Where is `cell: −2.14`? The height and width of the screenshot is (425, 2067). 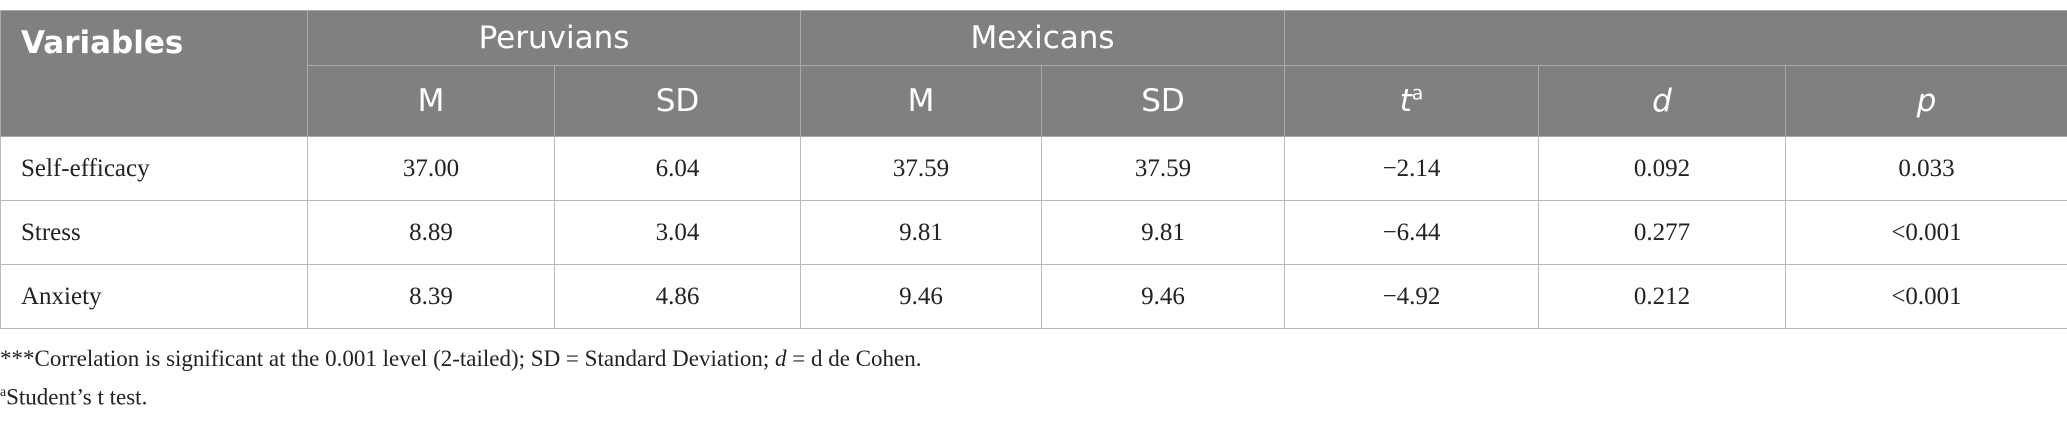
cell: −2.14 is located at coordinates (1412, 168).